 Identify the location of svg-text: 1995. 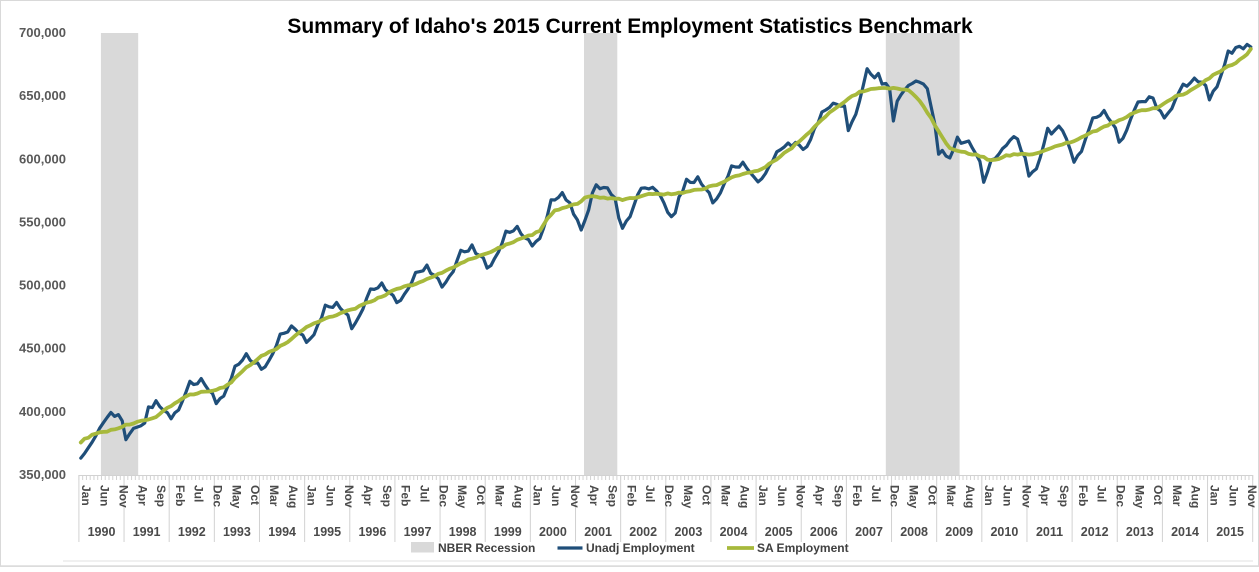
(327, 532).